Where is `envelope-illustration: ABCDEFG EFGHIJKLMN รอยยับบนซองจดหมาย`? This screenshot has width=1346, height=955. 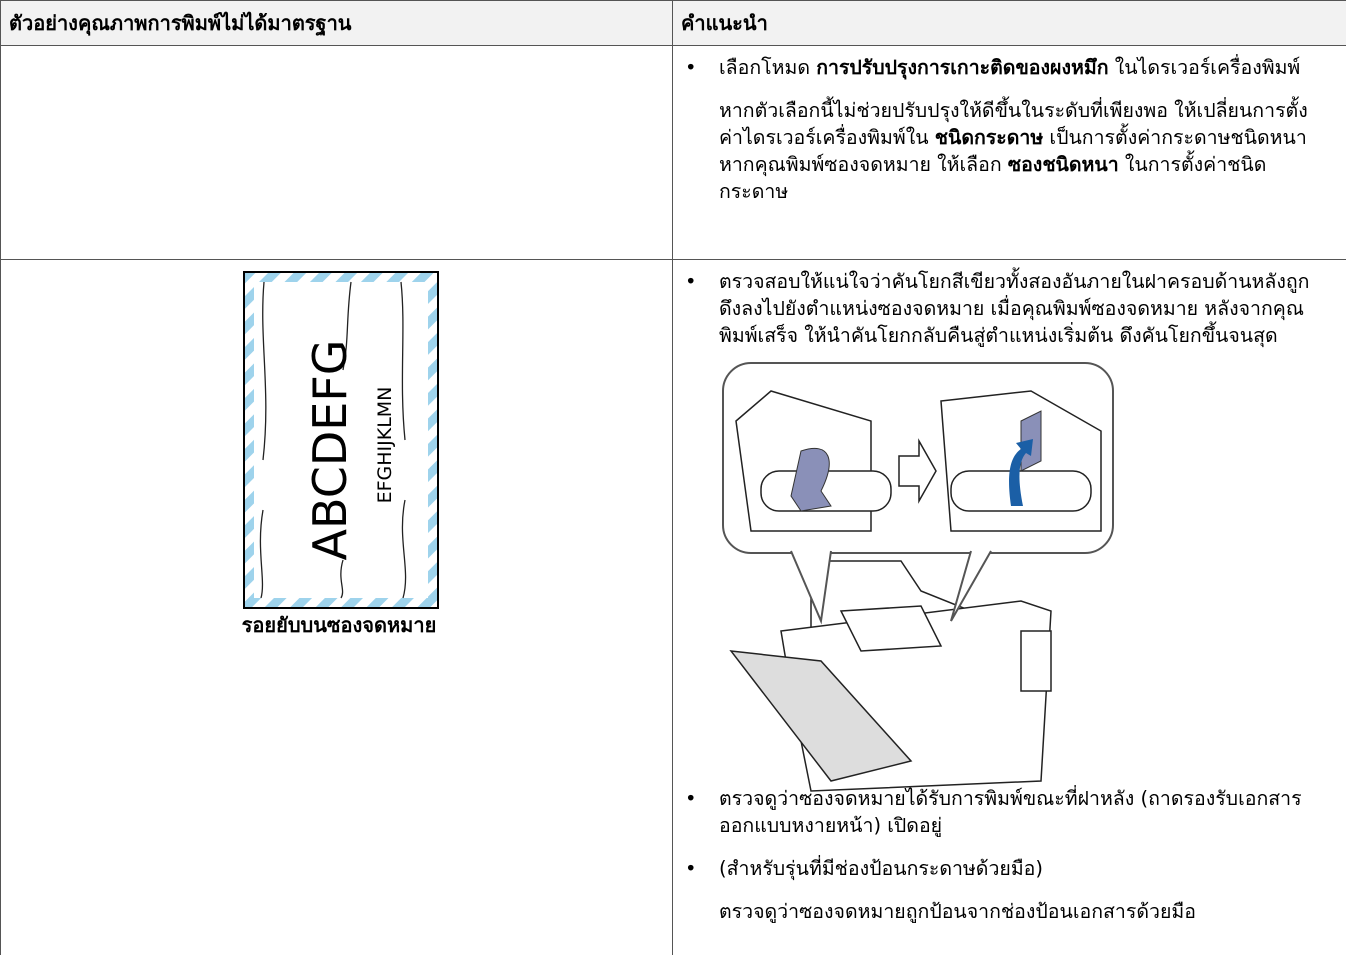
envelope-illustration: ABCDEFG EFGHIJKLMN รอยยับบนซองจดหมาย is located at coordinates (340, 454).